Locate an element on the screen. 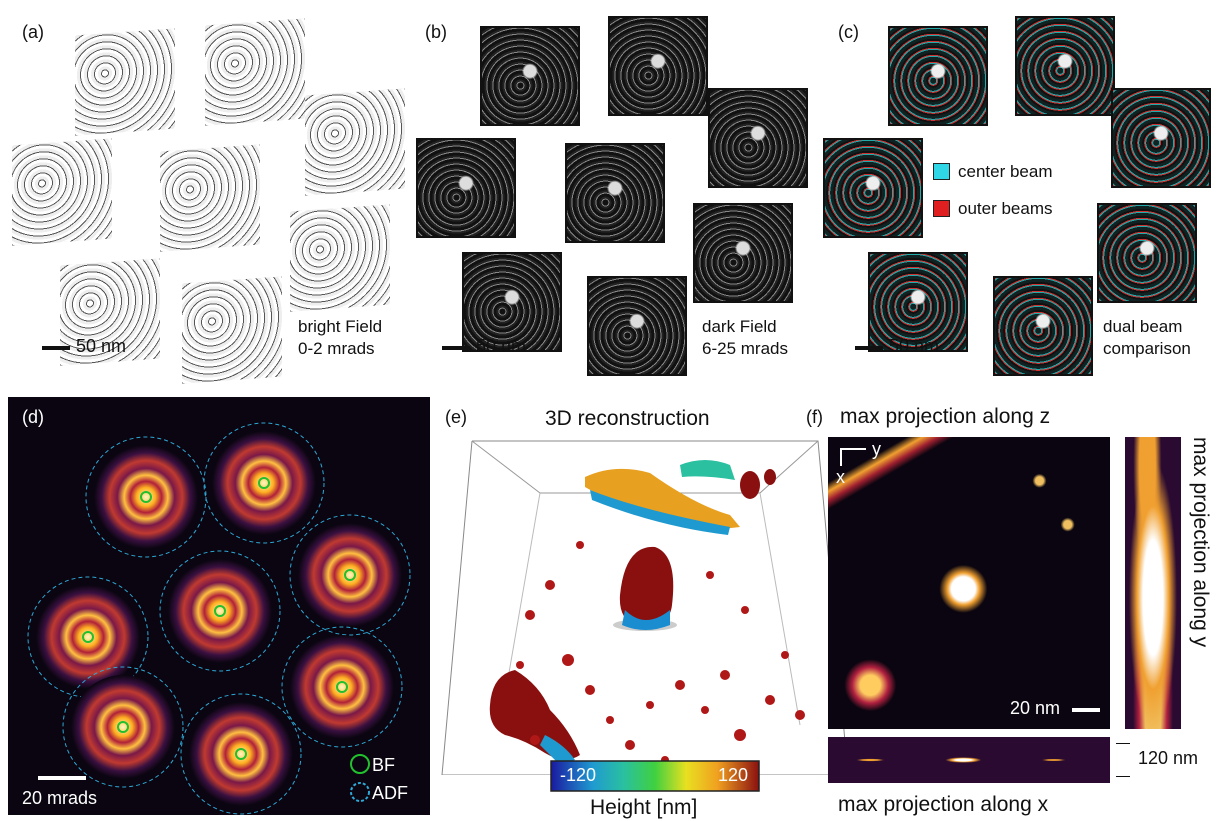  thickness-label: 120 nm is located at coordinates (1168, 758).